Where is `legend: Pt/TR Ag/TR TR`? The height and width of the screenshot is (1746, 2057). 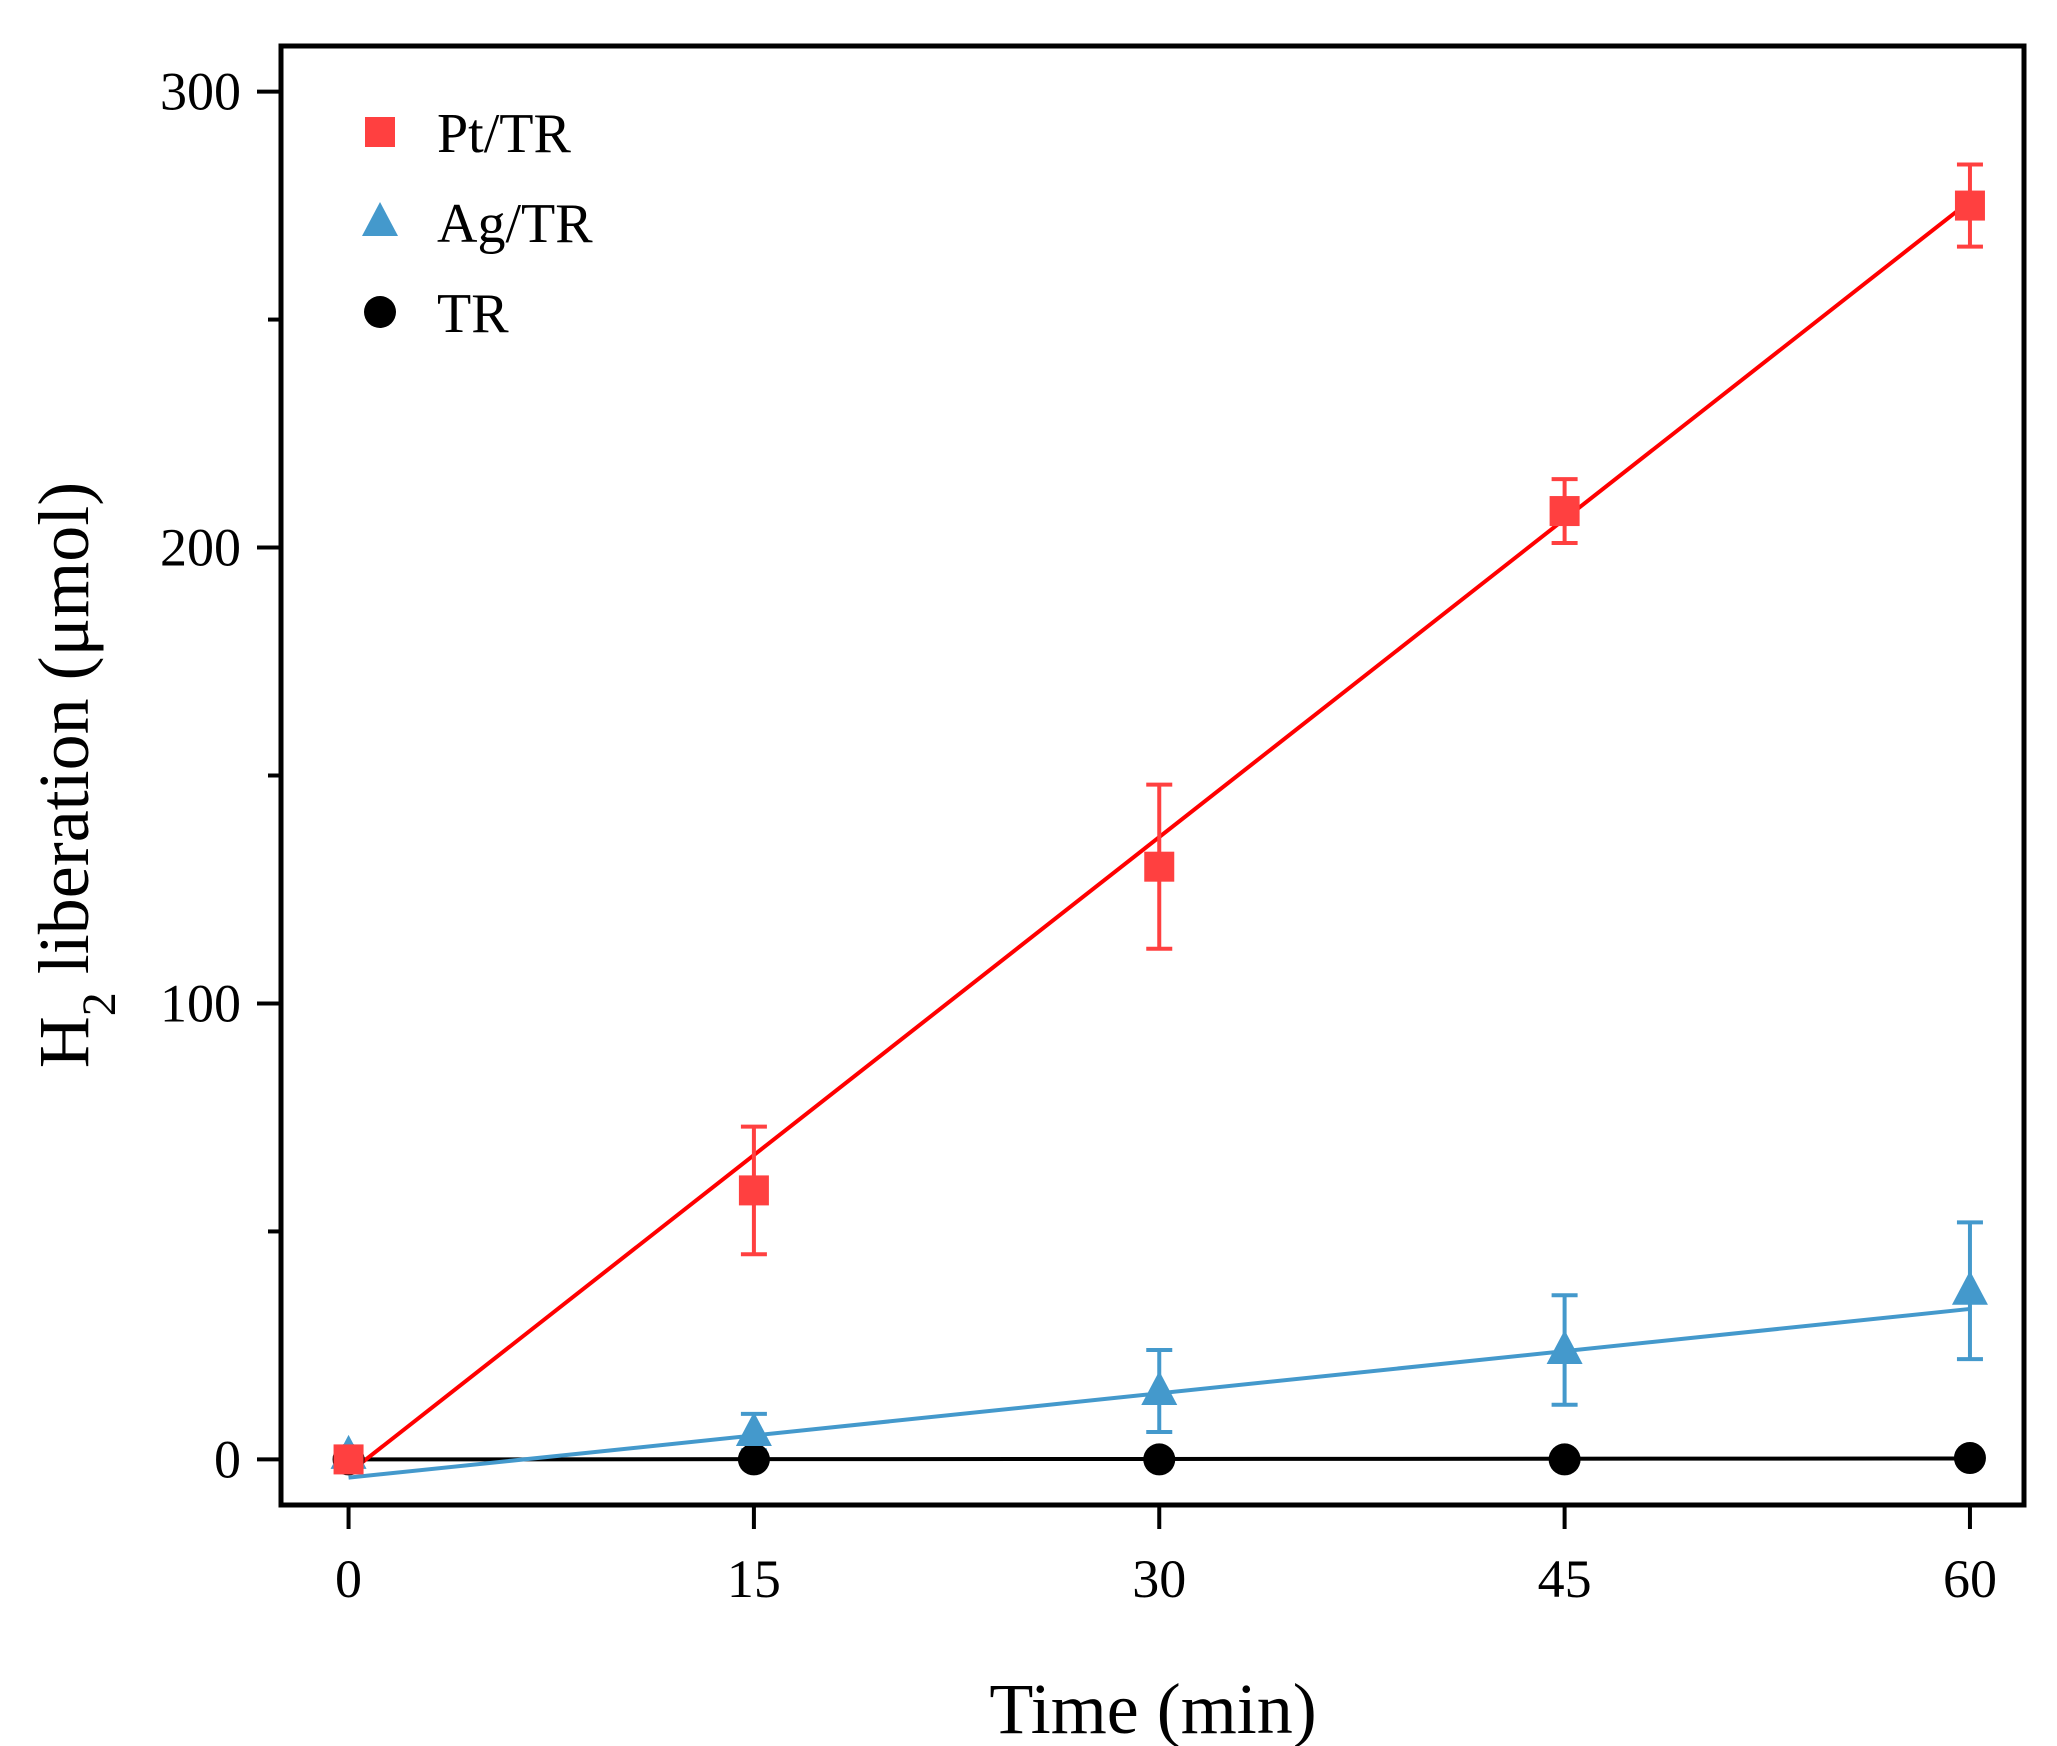 legend: Pt/TR Ag/TR TR is located at coordinates (477, 224).